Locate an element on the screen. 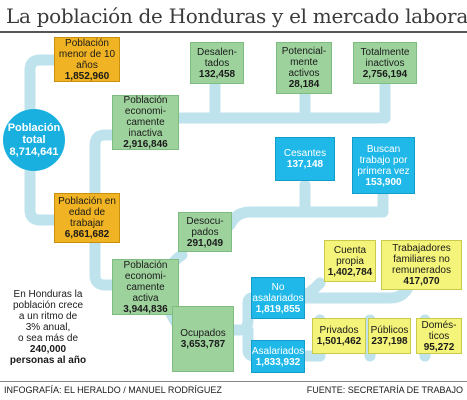 The image size is (467, 400). node-value: 2,756,194 is located at coordinates (385, 74).